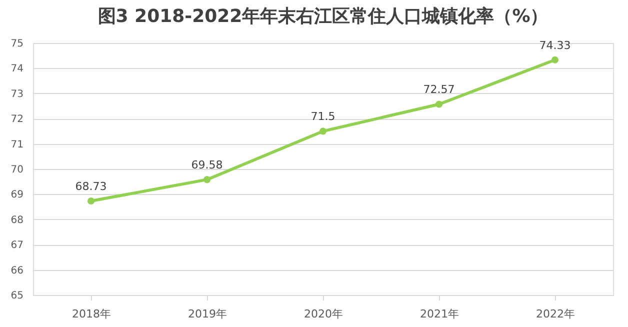  I want to click on data-label: 74.33, so click(555, 45).